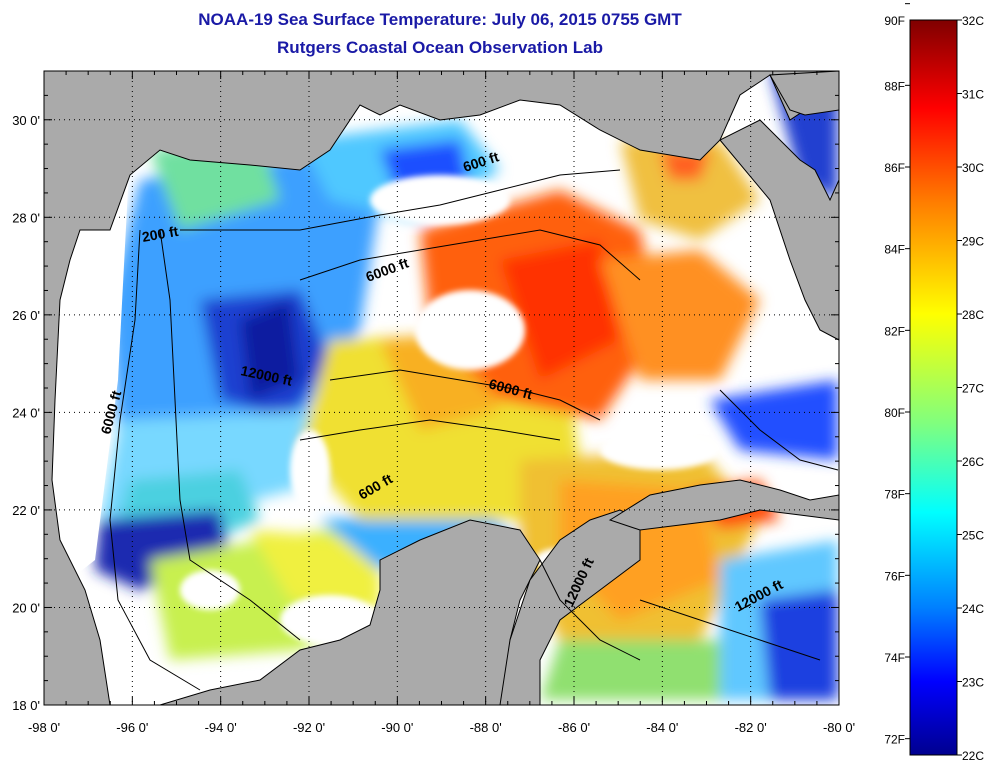 The width and height of the screenshot is (992, 770). Describe the element at coordinates (26, 217) in the screenshot. I see `y-tick-label: 28 0'` at that location.